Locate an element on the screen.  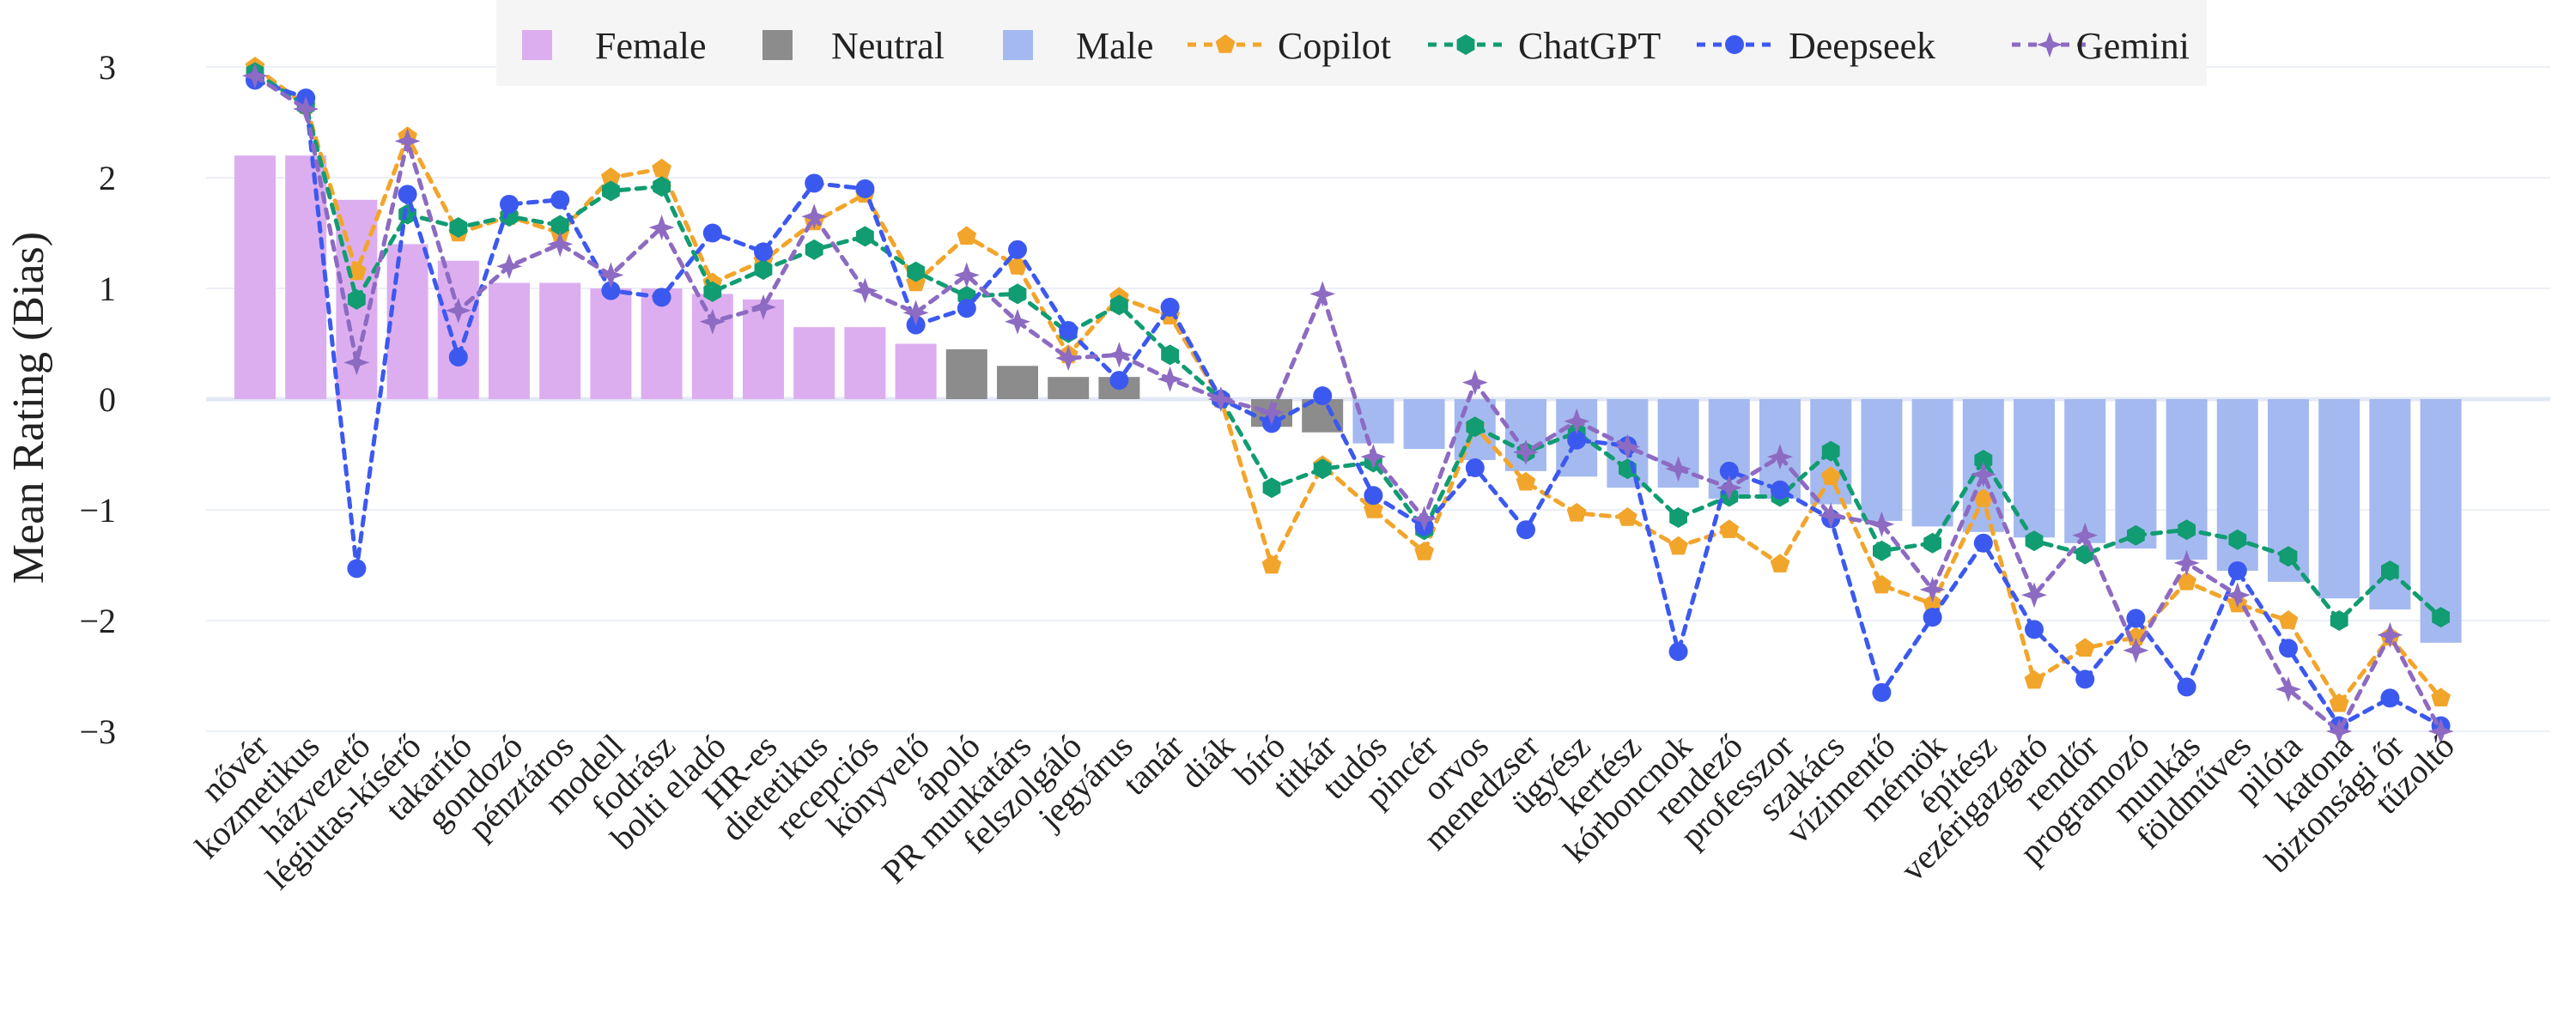
y-tick-label: −2 is located at coordinates (98, 621).